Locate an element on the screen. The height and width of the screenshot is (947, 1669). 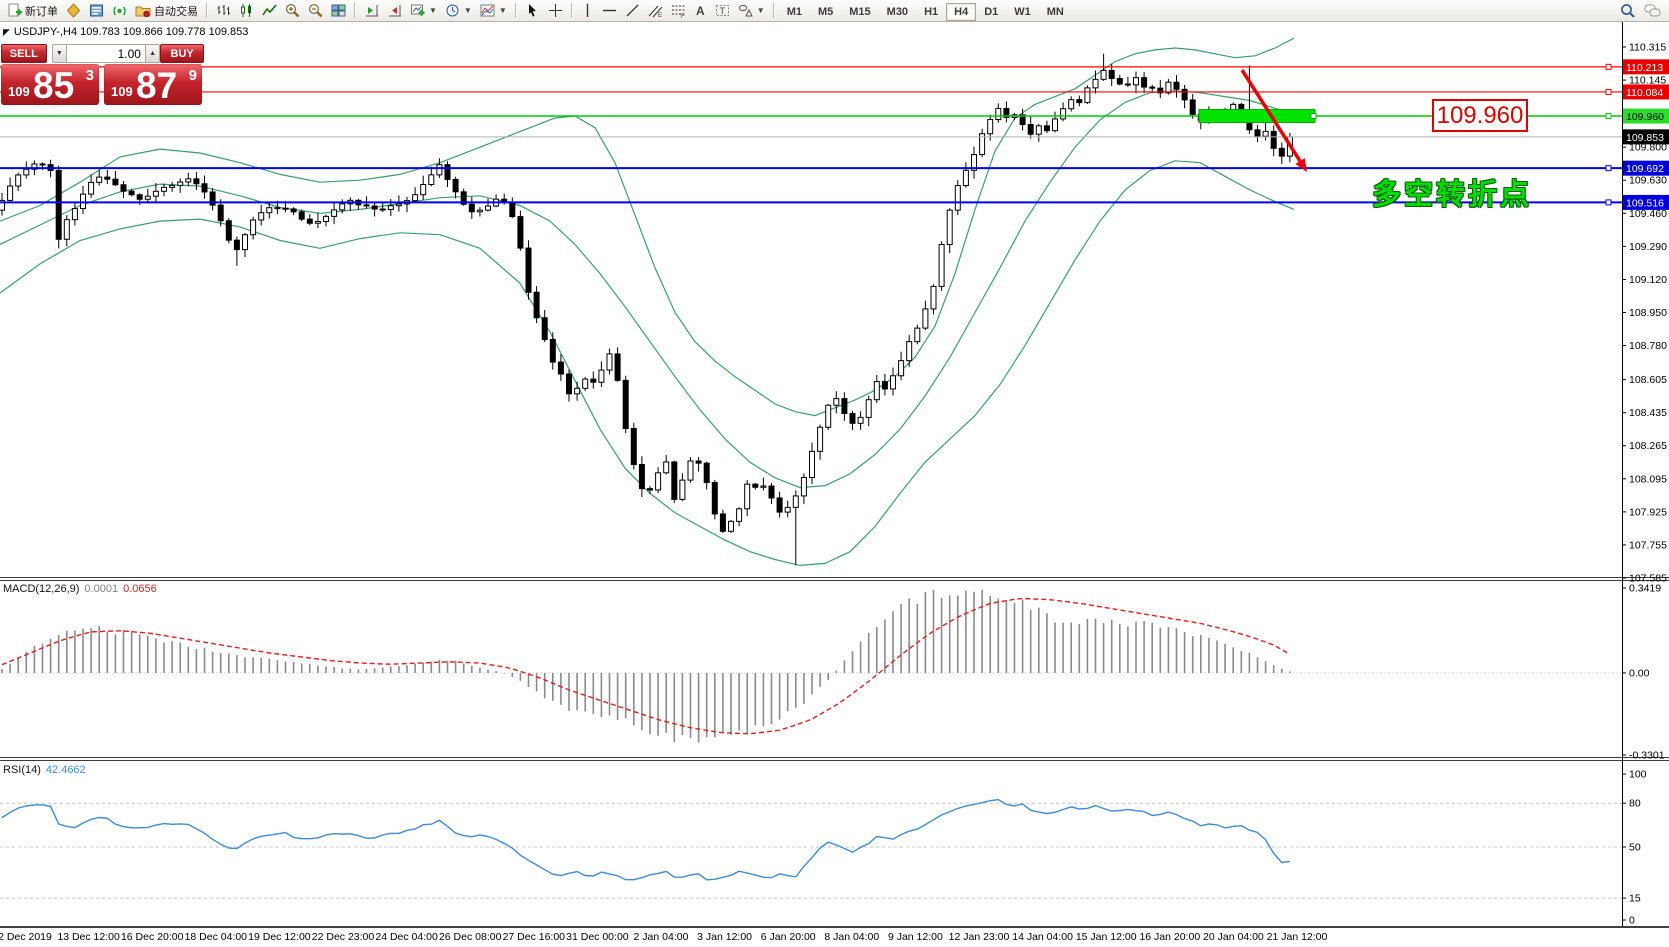
bar-chart-icon is located at coordinates (223, 10).